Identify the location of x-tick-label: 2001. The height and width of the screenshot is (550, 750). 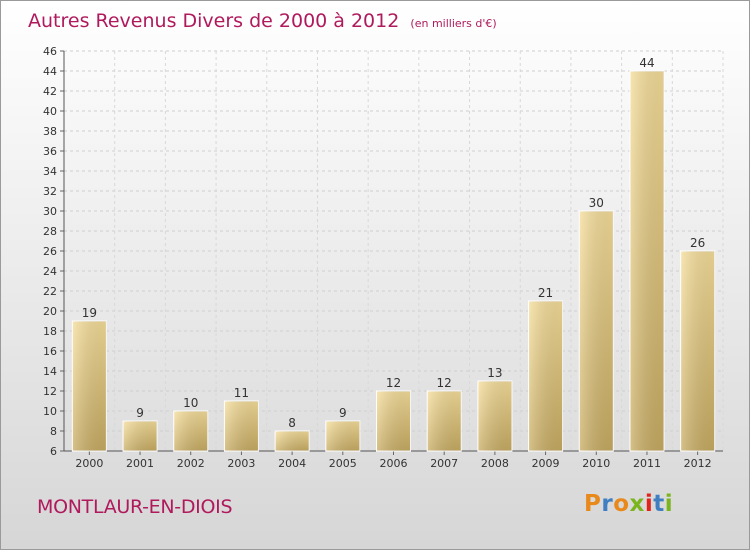
(140, 463).